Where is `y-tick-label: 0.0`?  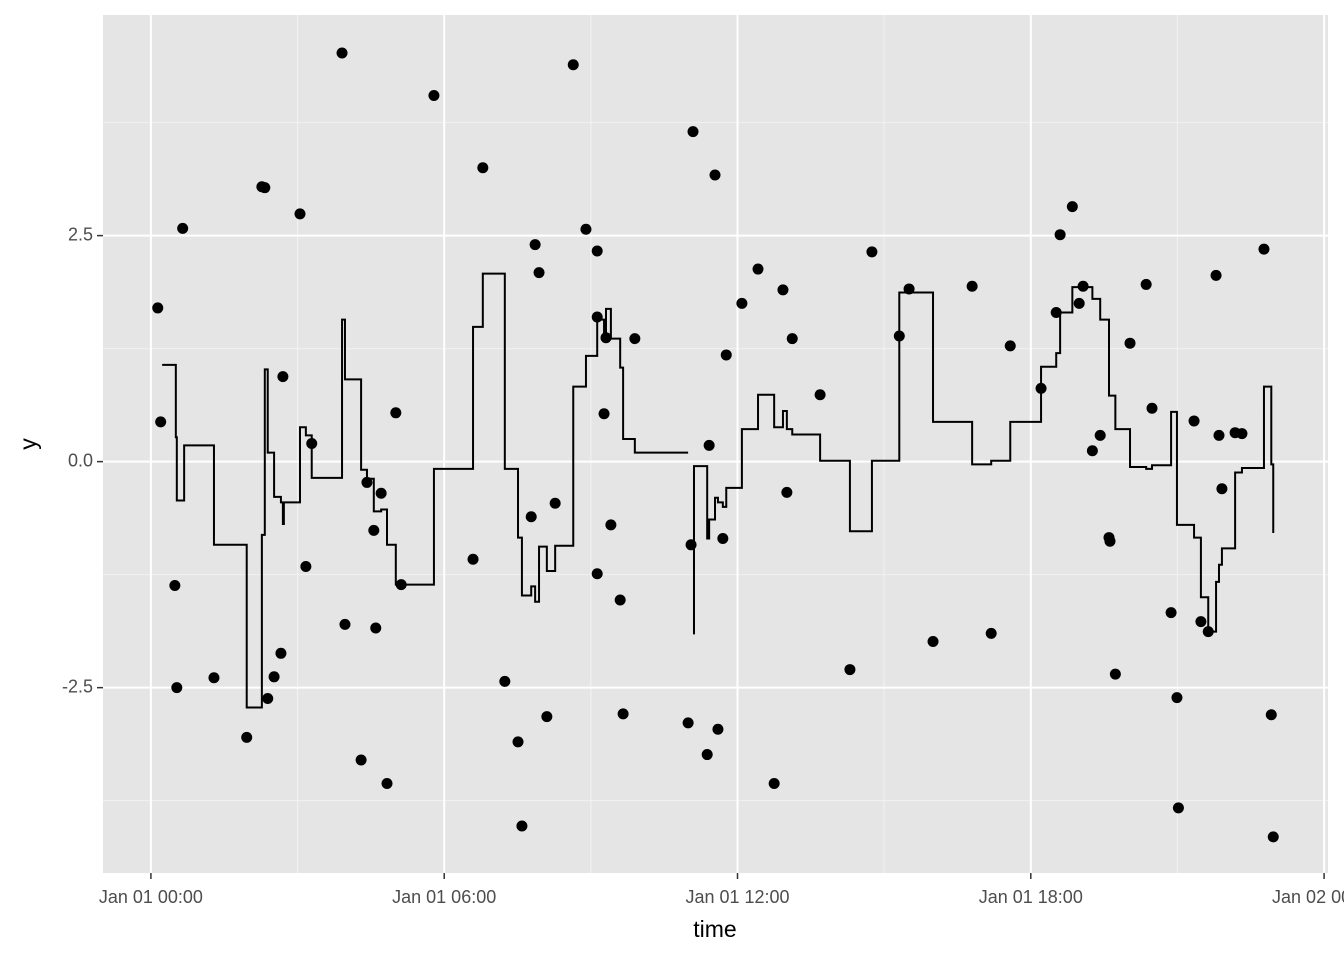
y-tick-label: 0.0 is located at coordinates (80, 460).